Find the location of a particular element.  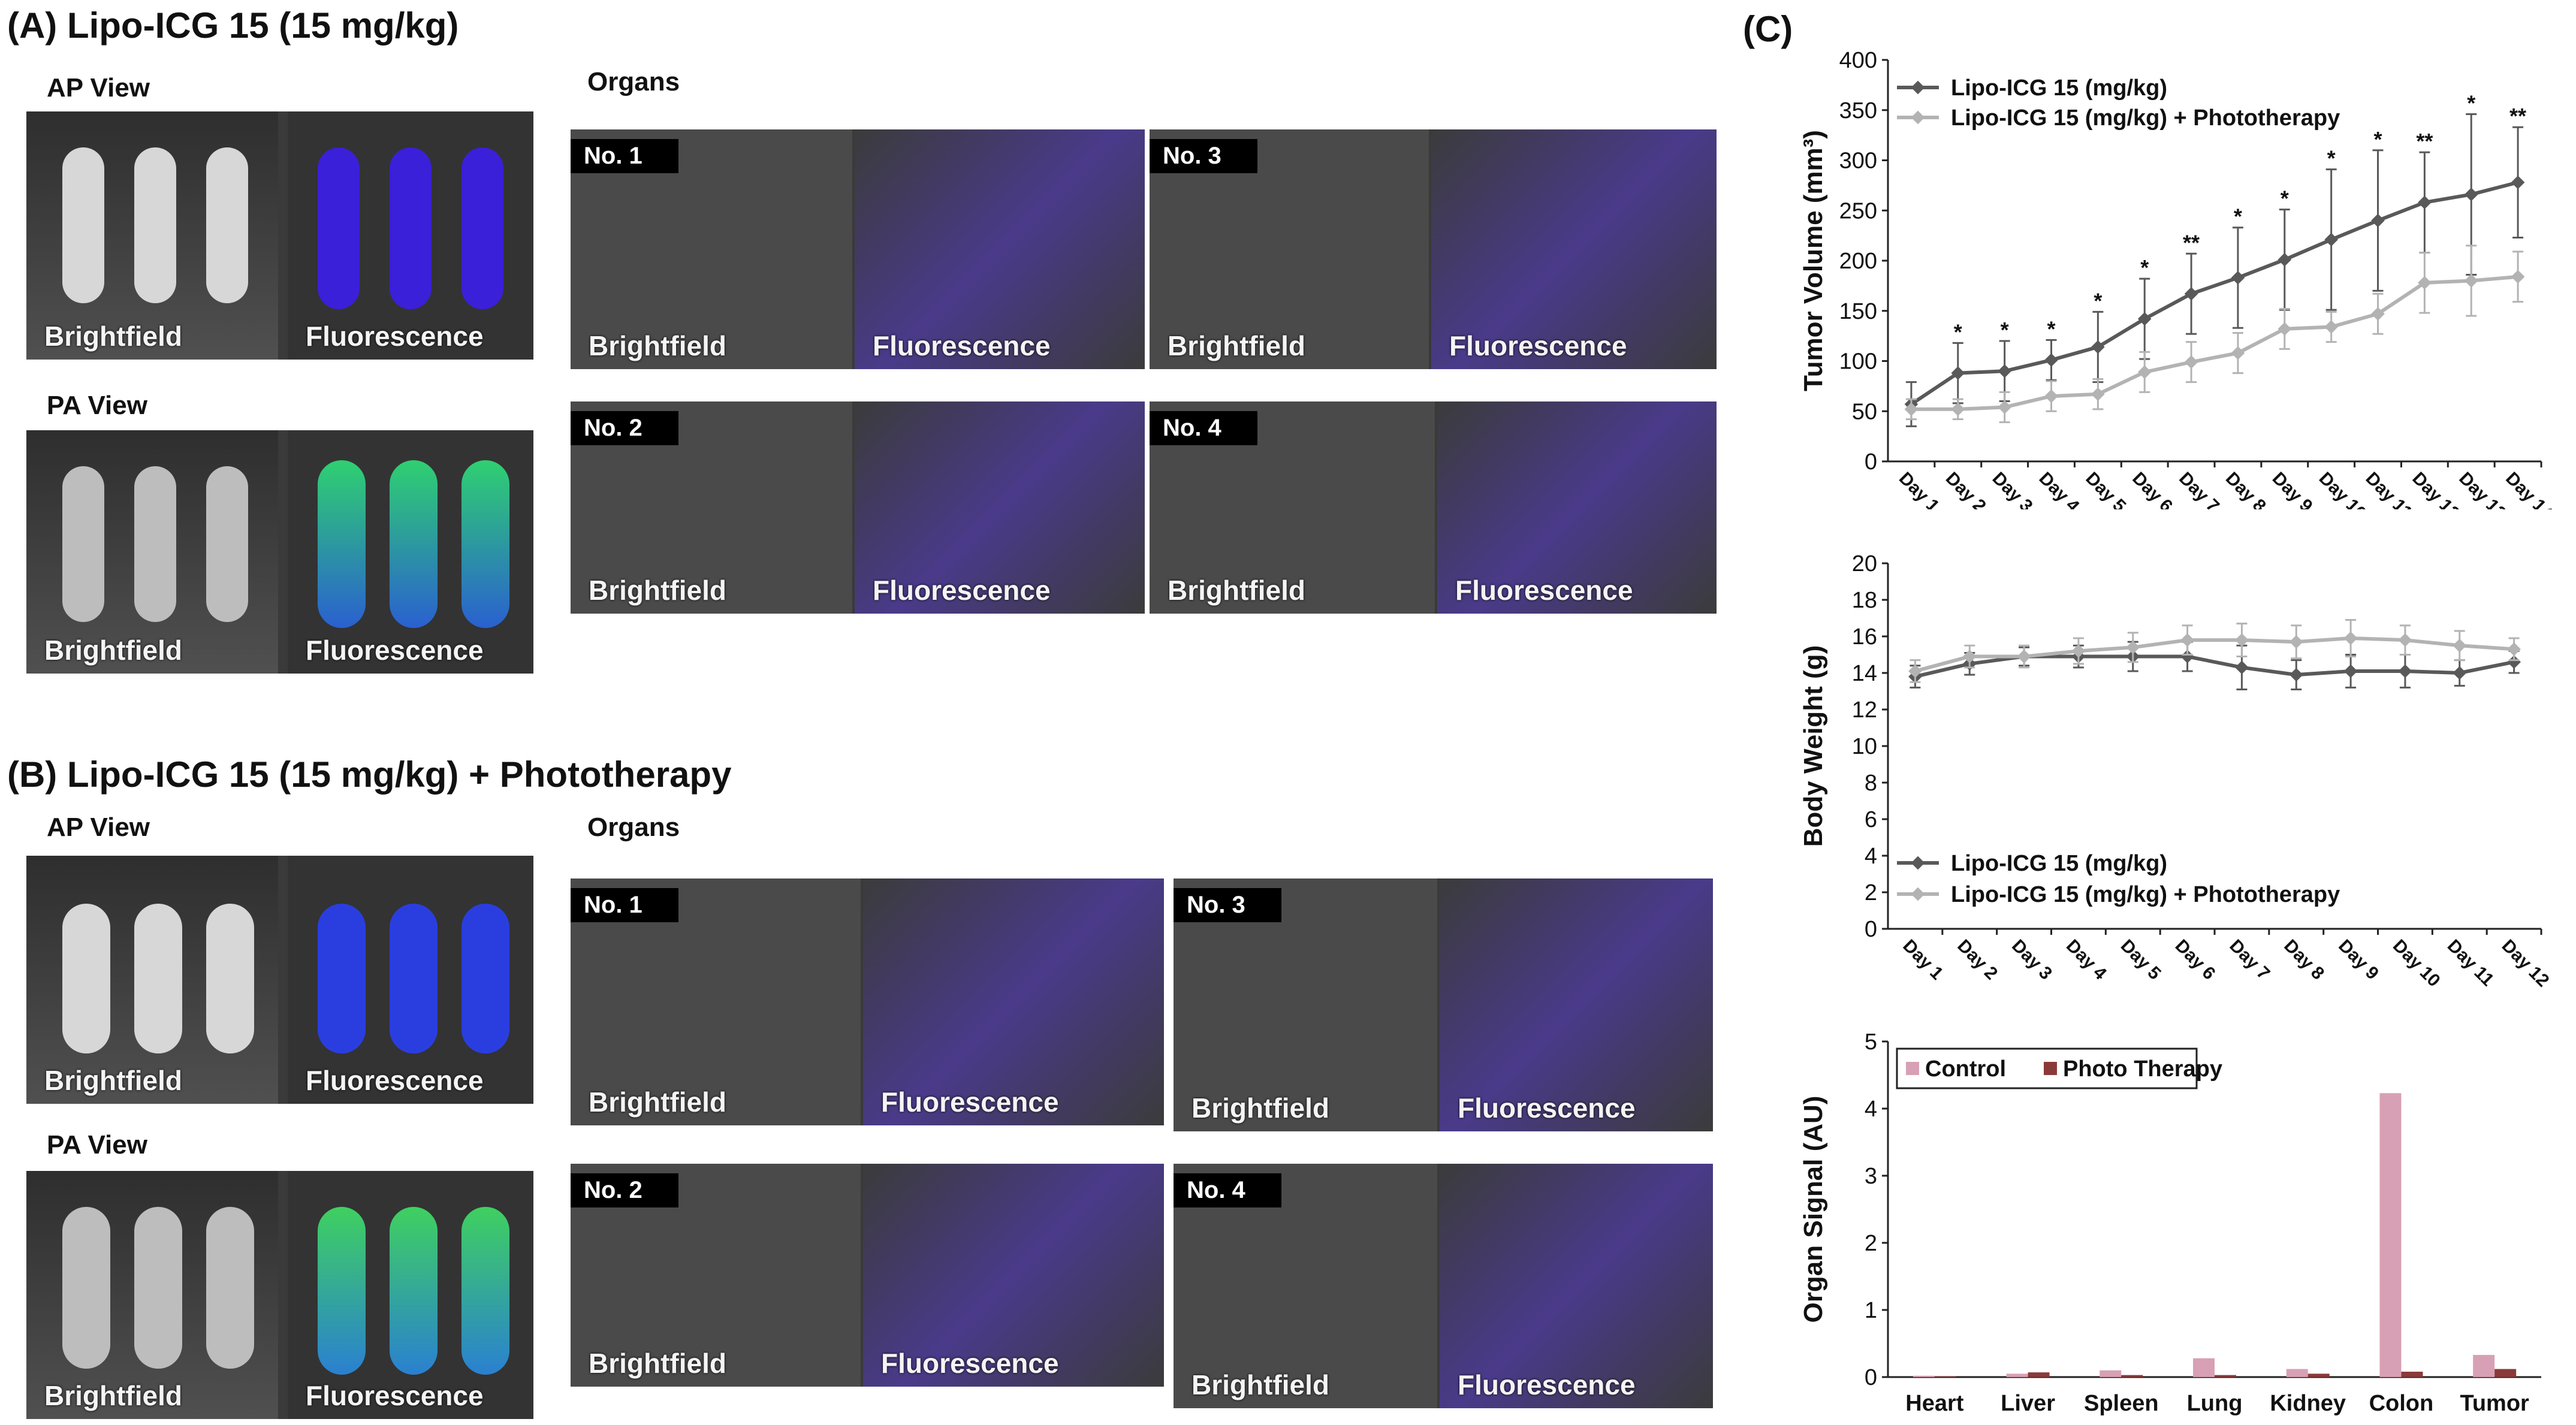

x-tick-label: Spleen is located at coordinates (2121, 1403).